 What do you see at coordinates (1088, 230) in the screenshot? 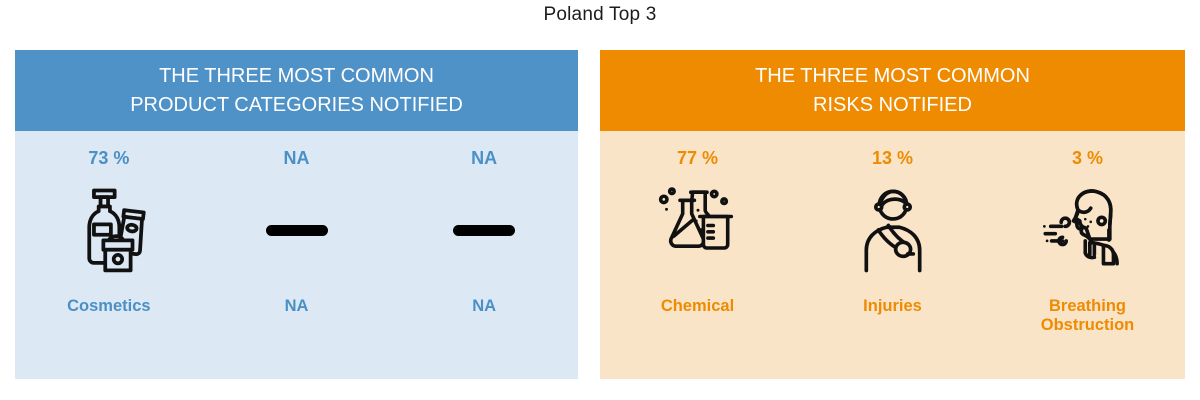
I see `breathing-obstruction-icon` at bounding box center [1088, 230].